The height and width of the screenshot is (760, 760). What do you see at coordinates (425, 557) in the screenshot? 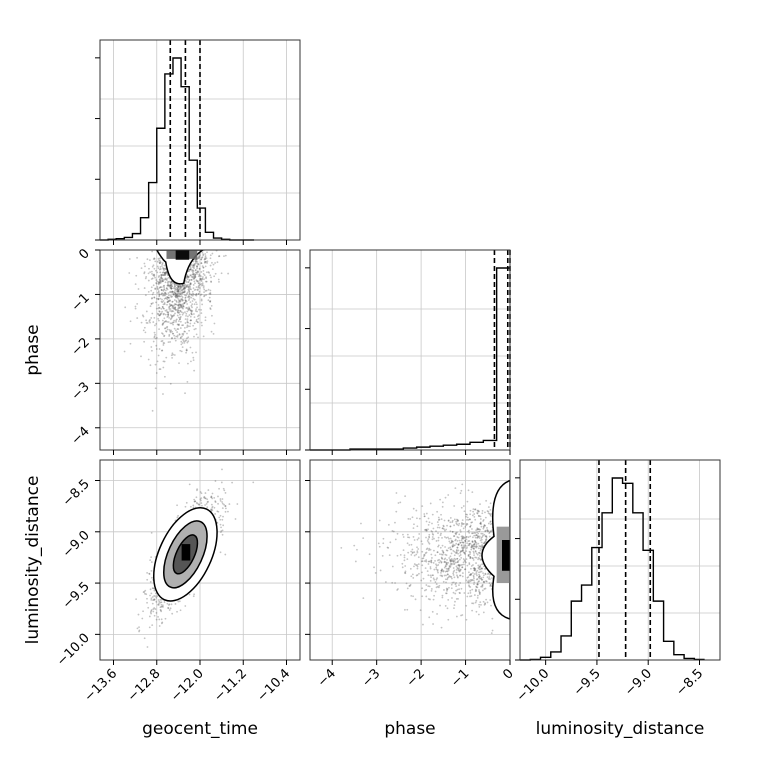
I see `scatter-group` at bounding box center [425, 557].